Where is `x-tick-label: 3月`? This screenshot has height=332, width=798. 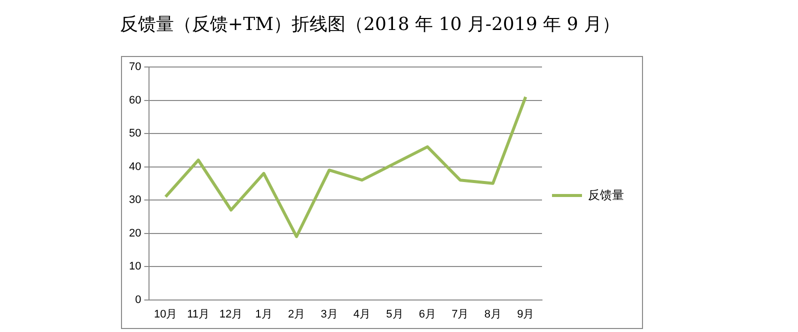 x-tick-label: 3月 is located at coordinates (329, 314).